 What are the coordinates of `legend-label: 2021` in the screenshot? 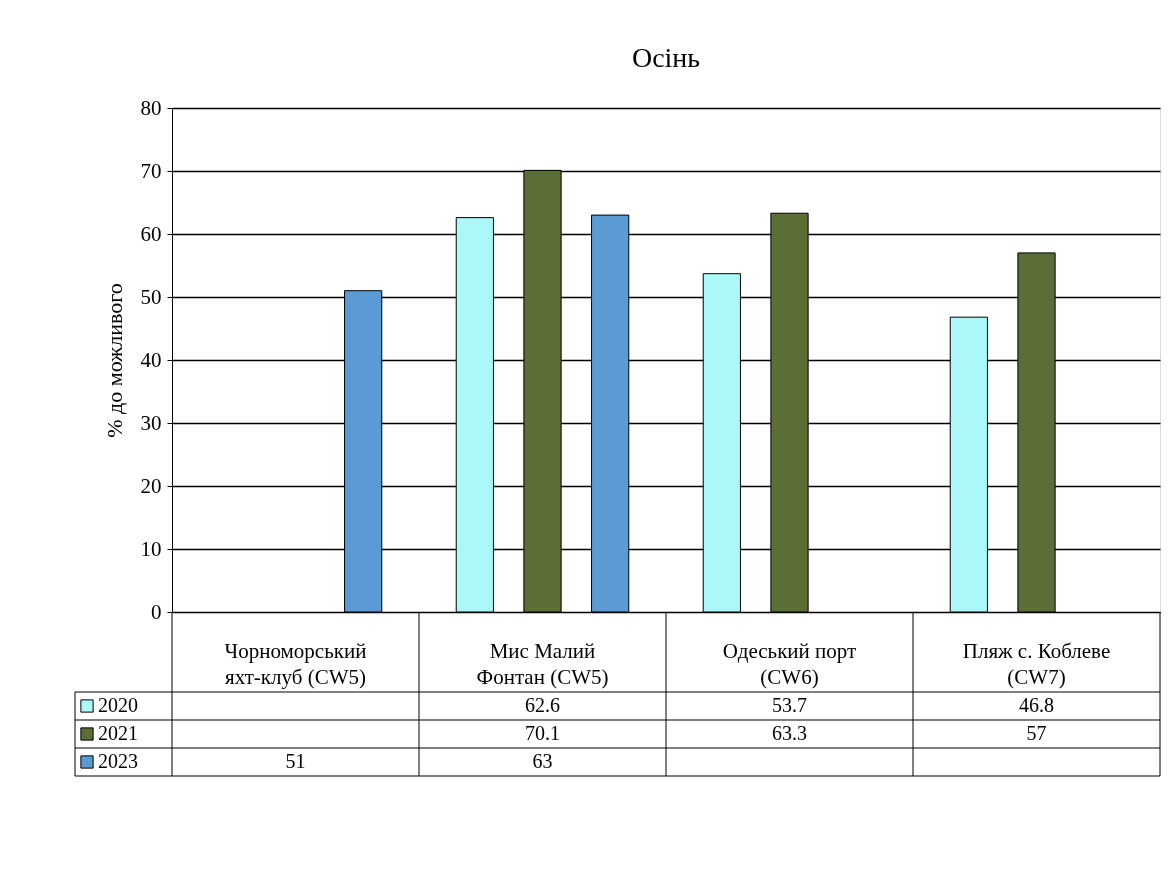 It's located at (118, 733).